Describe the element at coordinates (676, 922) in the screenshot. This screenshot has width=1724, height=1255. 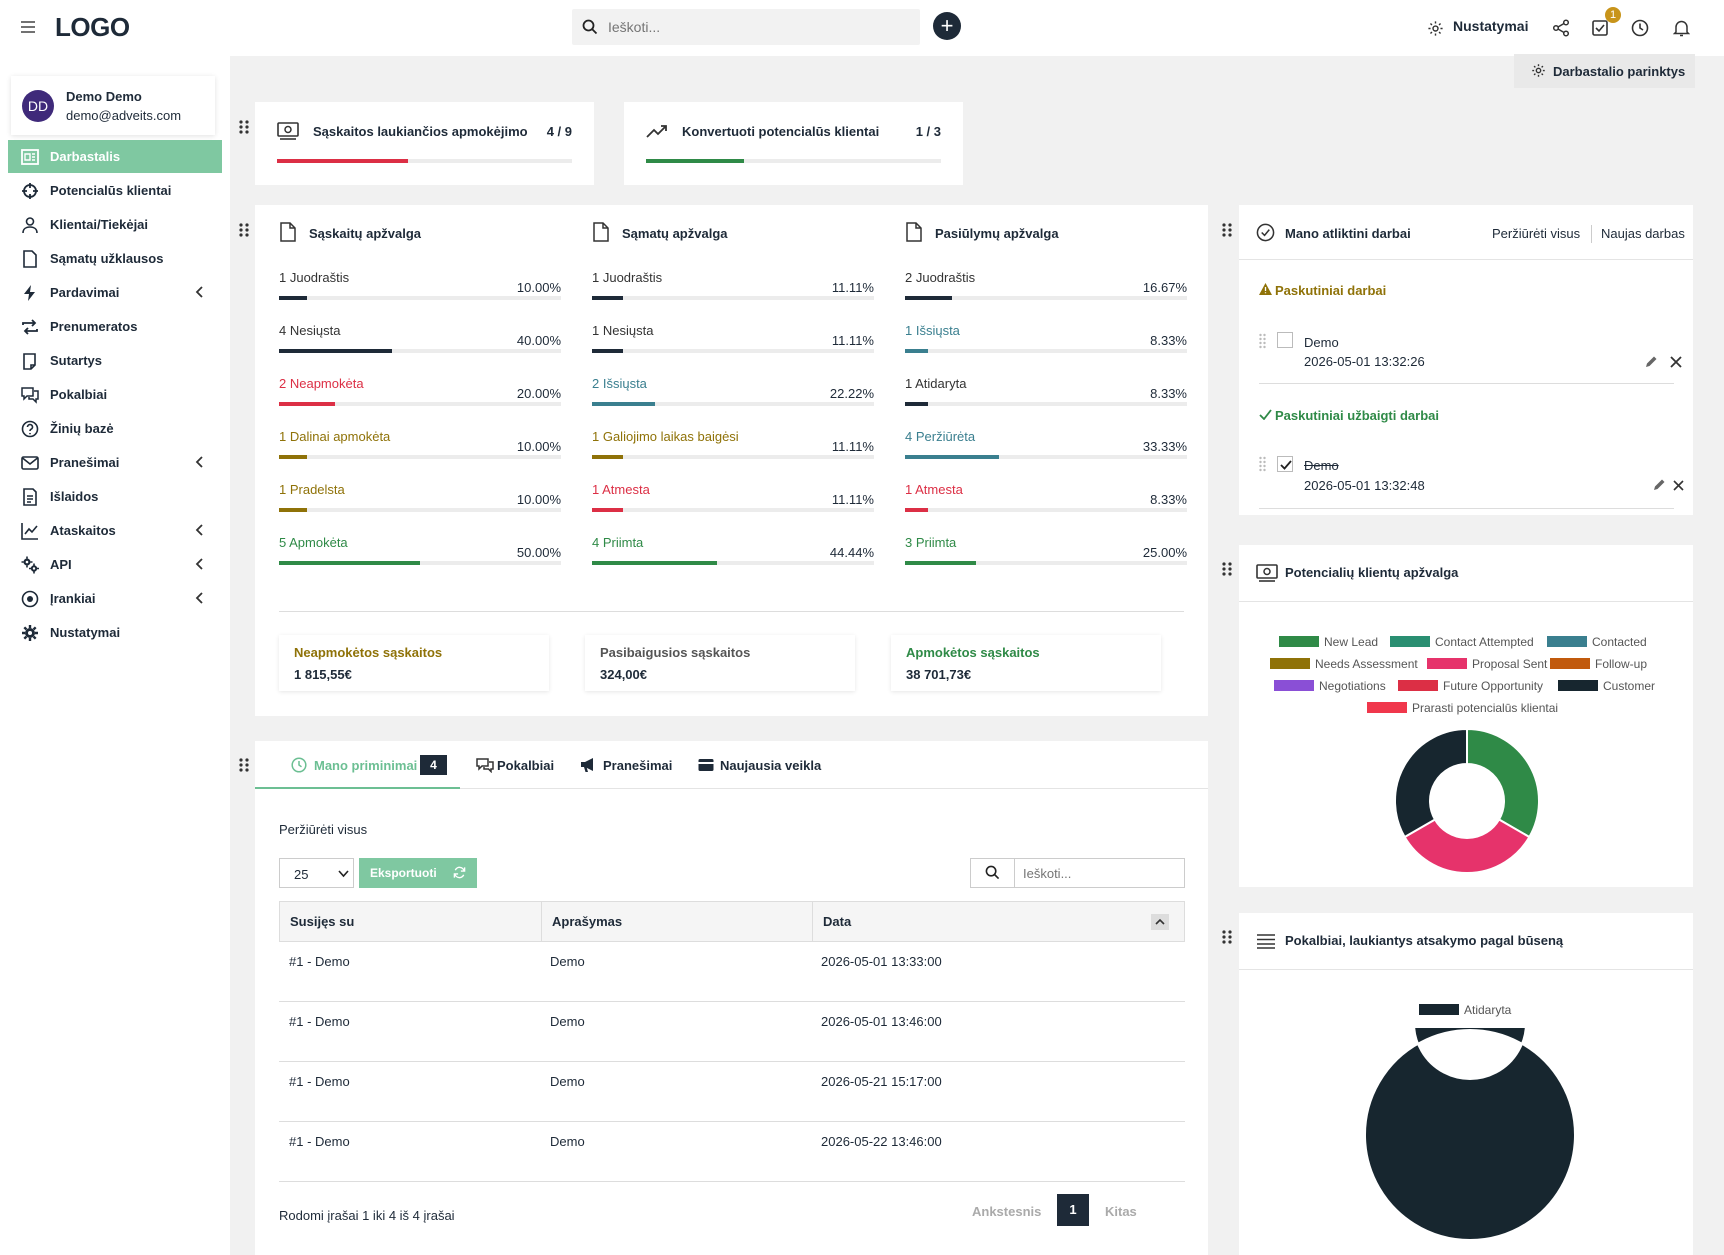
I see `column-header: Aprašymas` at that location.